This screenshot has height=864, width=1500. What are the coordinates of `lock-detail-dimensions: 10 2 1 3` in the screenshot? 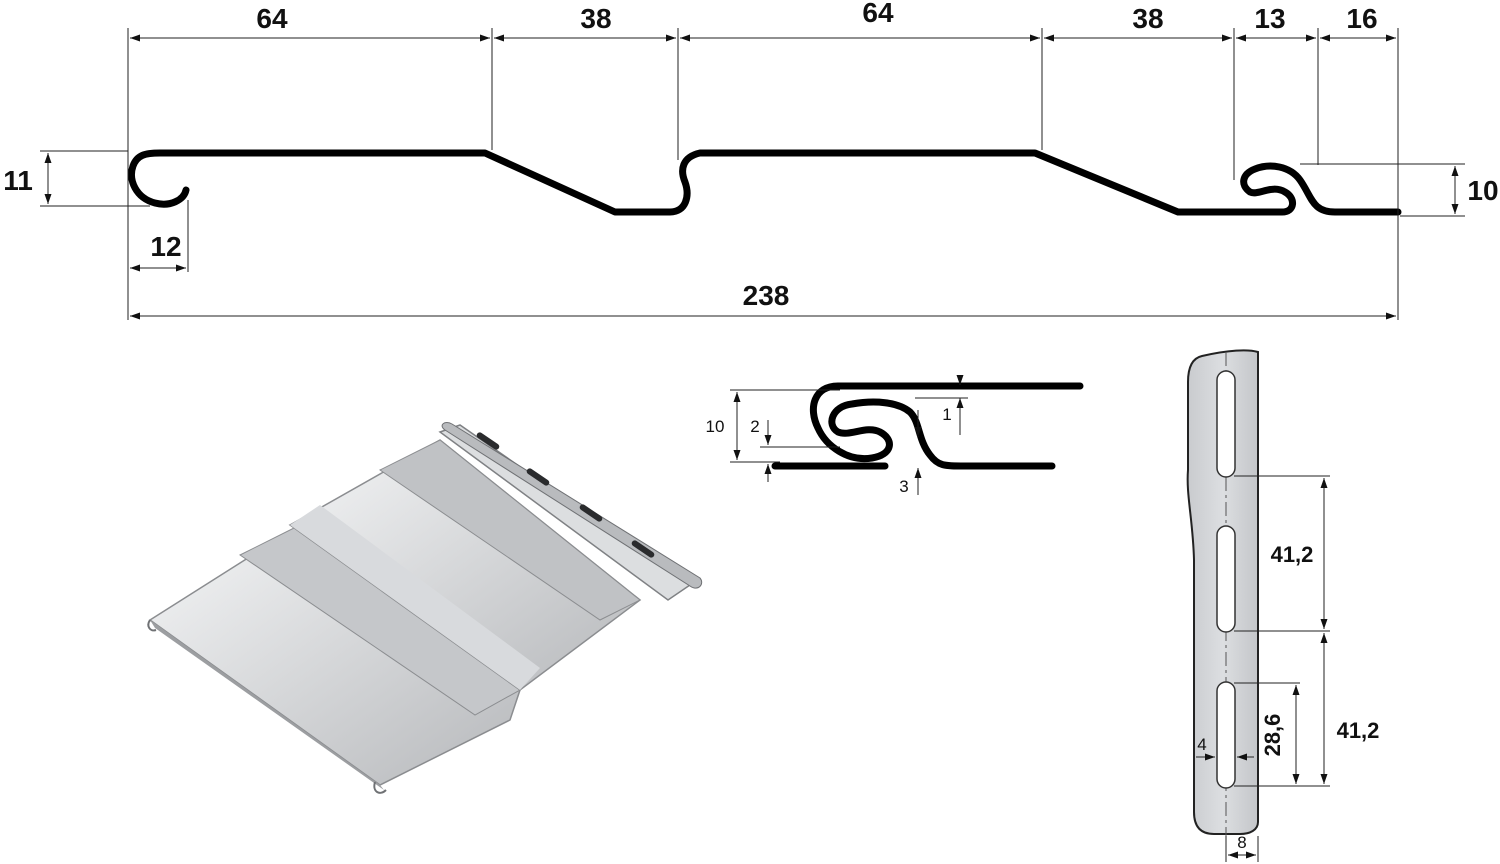 It's located at (837, 435).